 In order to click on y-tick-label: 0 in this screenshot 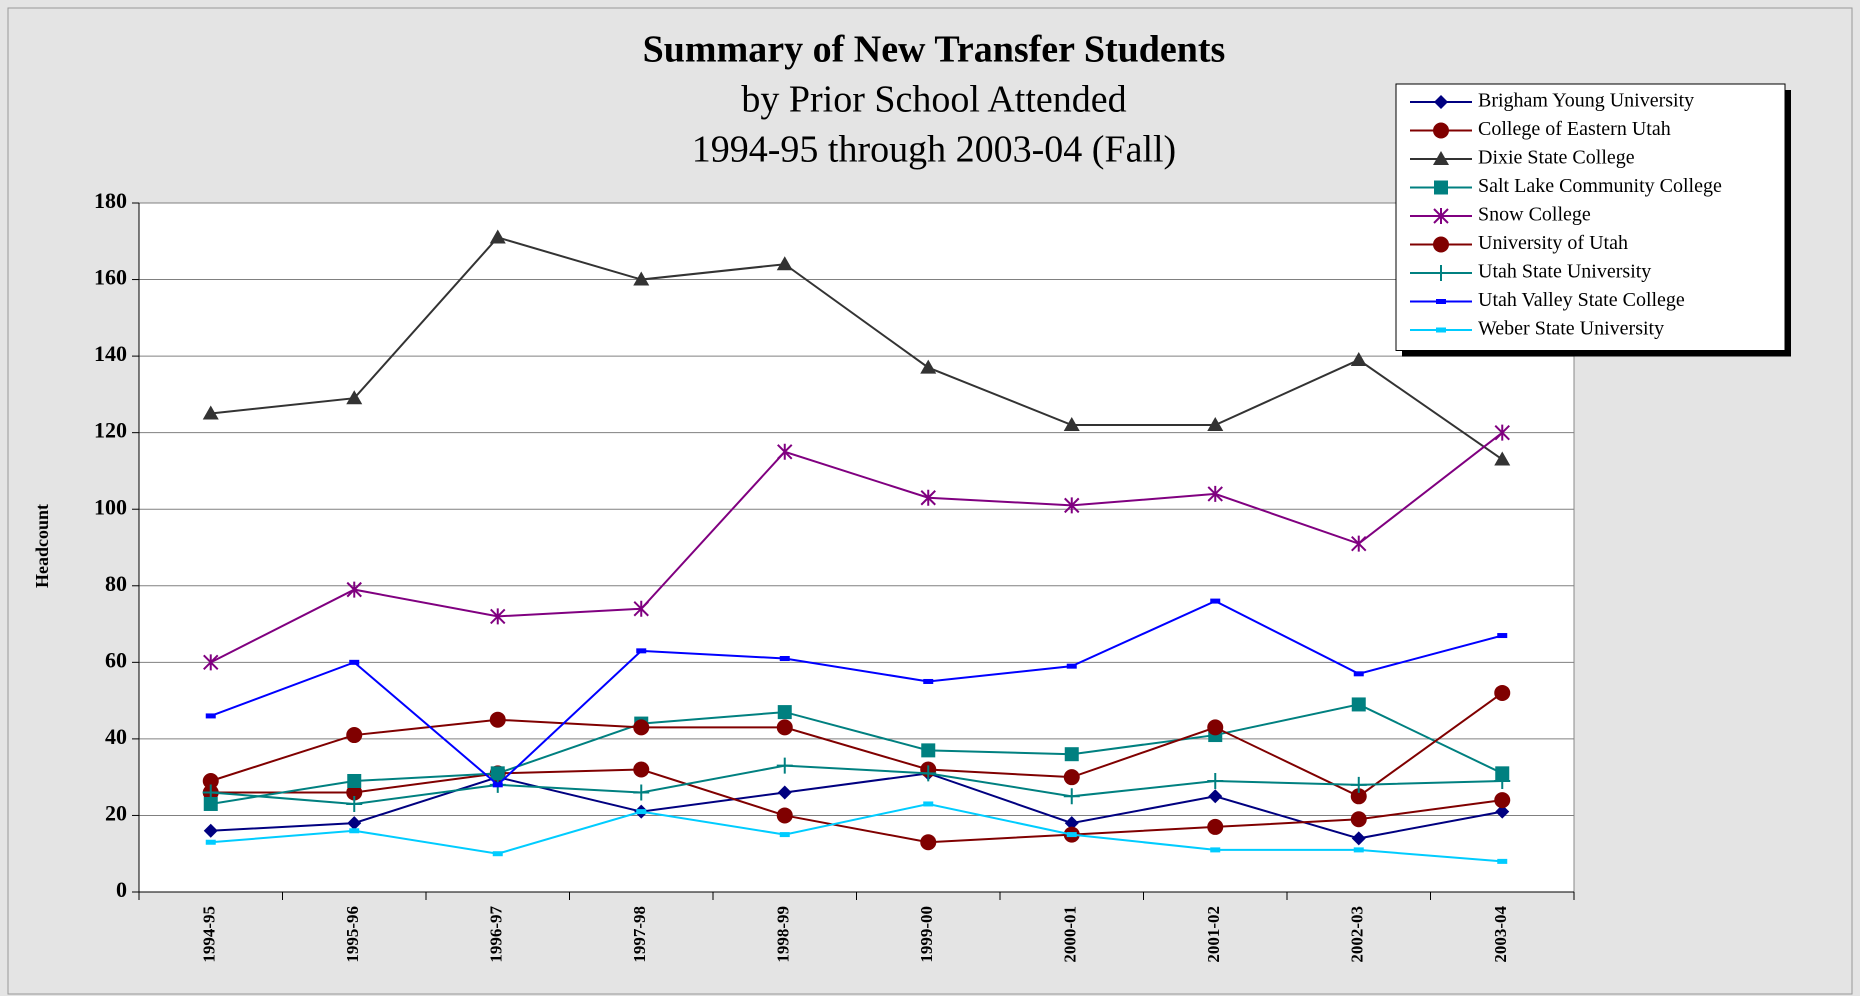, I will do `click(121, 889)`.